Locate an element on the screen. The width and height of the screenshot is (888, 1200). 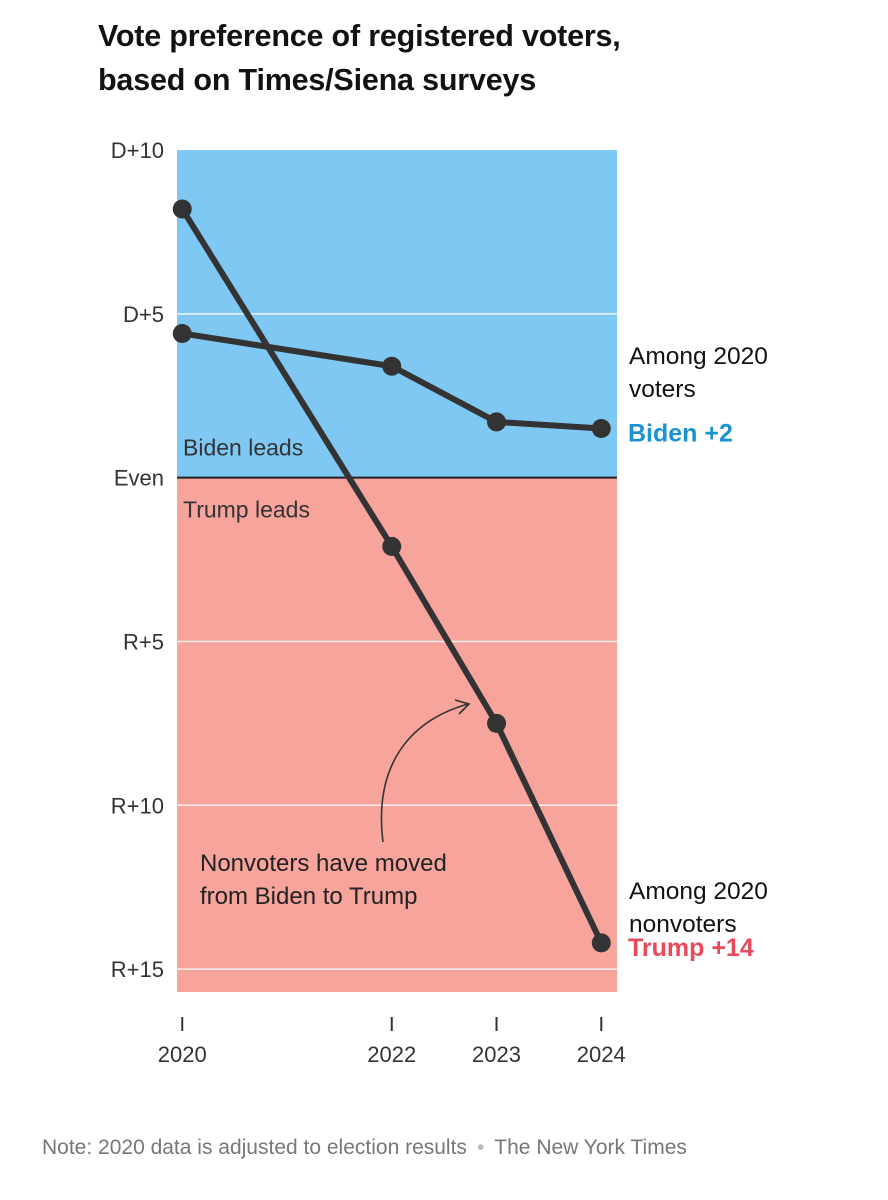
x-tick-label: 2023 is located at coordinates (496, 1054).